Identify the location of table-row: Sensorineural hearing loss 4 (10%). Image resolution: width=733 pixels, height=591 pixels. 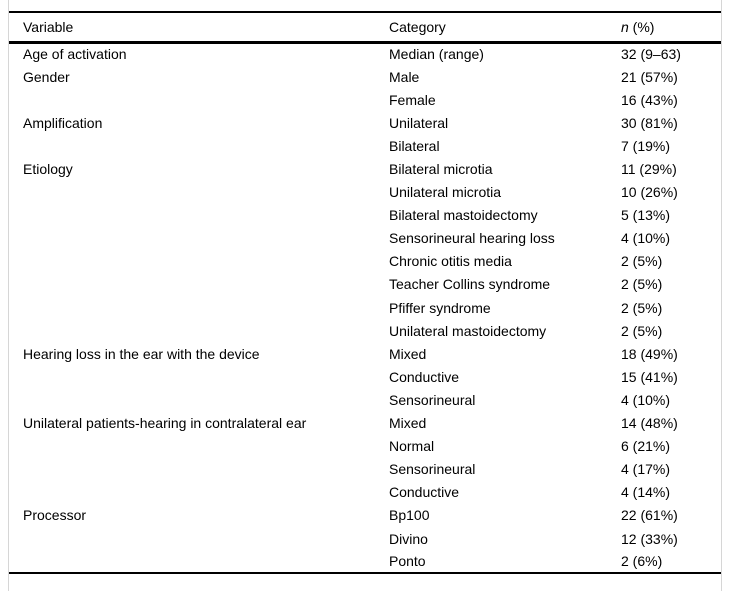
(365, 238).